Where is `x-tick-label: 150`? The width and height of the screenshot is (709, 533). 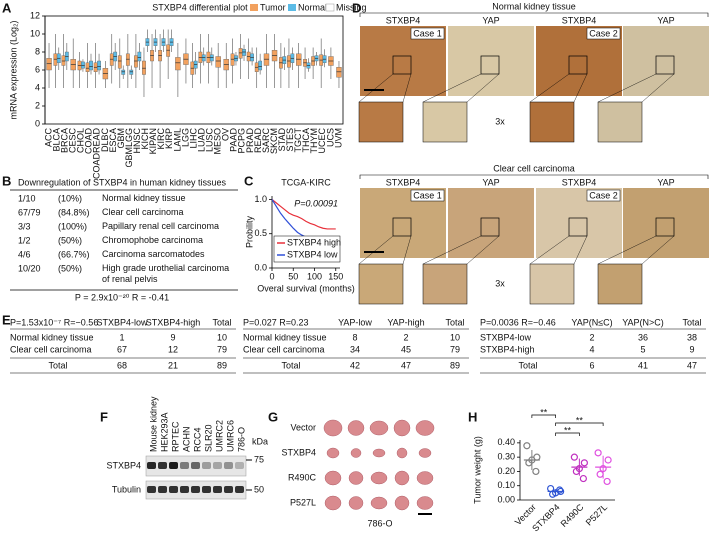
x-tick-label: 150 is located at coordinates (335, 276).